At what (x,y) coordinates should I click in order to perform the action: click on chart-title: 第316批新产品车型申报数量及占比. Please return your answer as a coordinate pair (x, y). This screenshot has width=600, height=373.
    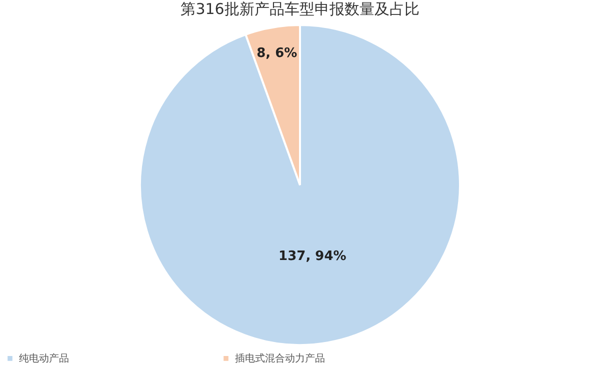
    Looking at the image, I should click on (300, 9).